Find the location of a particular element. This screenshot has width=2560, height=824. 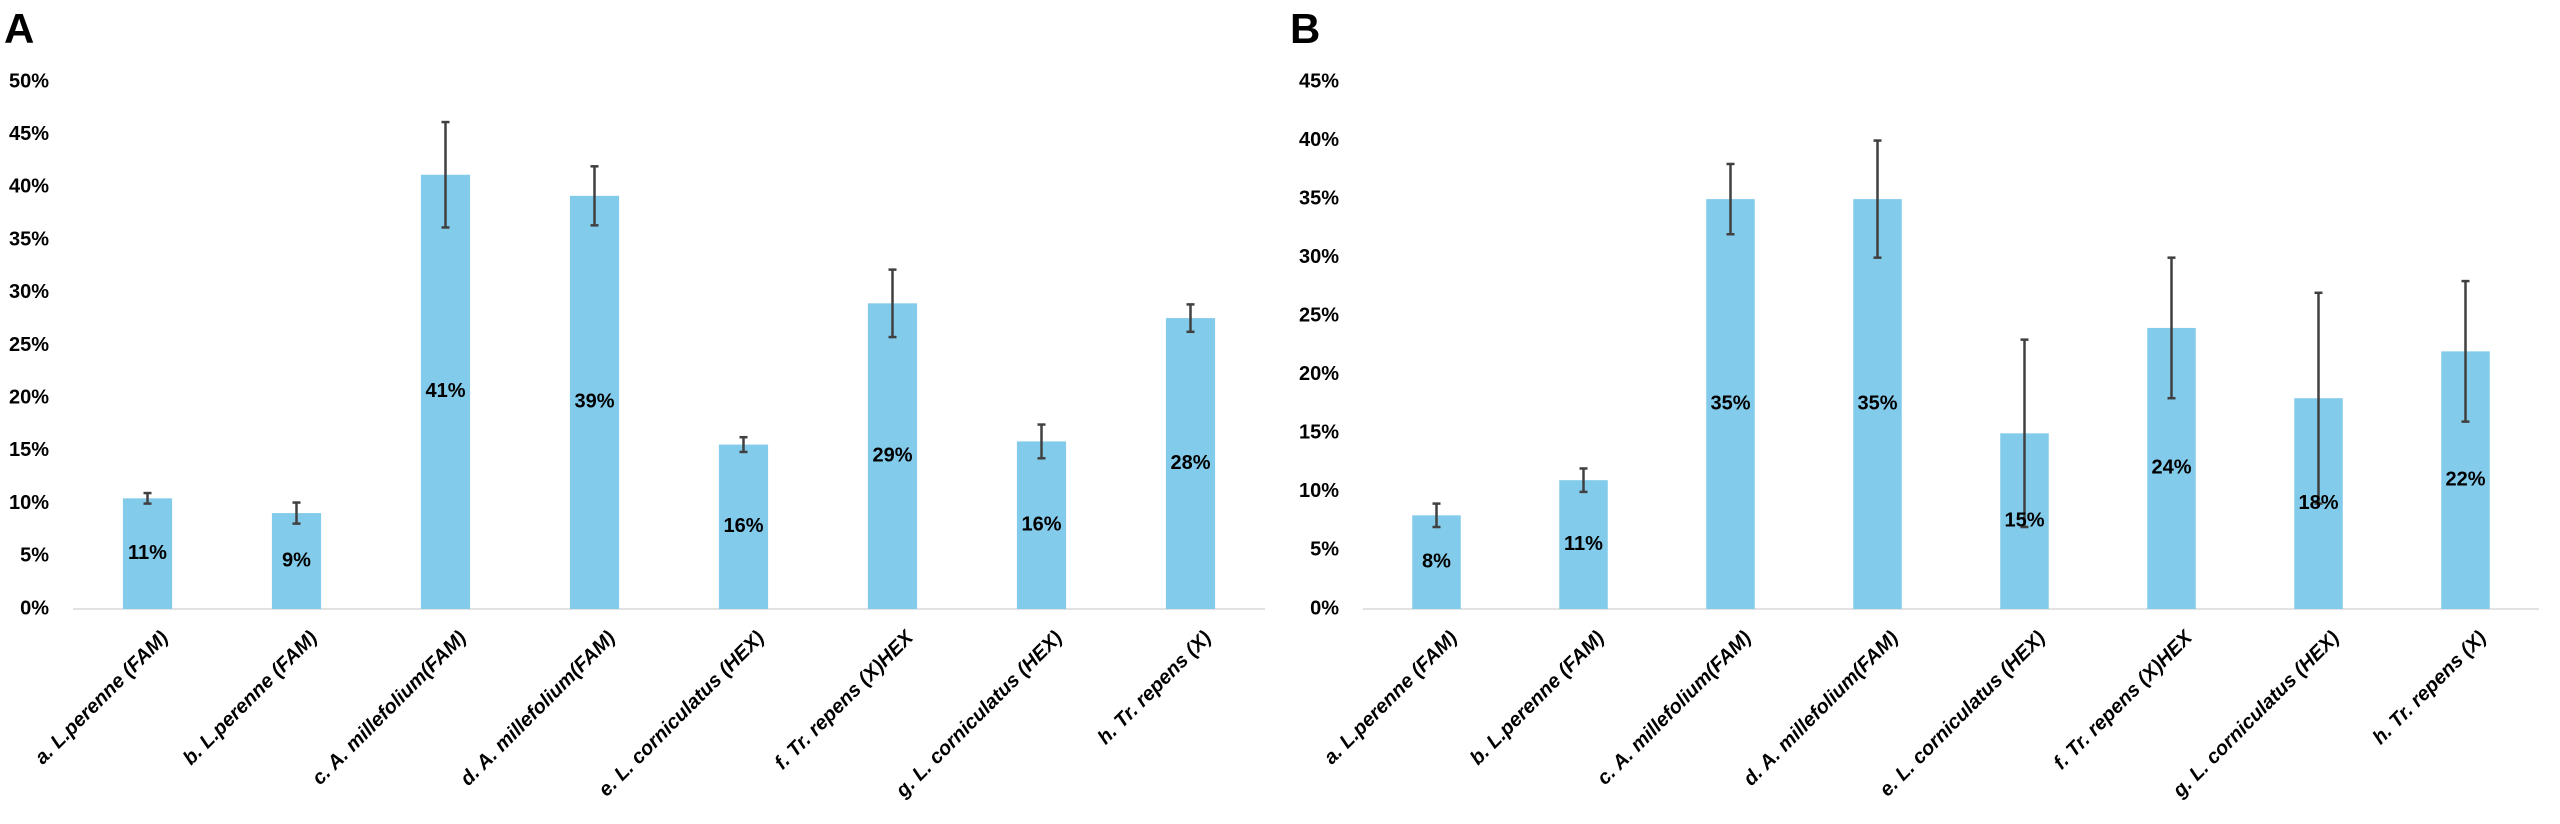

data-label: 24% is located at coordinates (2171, 468).